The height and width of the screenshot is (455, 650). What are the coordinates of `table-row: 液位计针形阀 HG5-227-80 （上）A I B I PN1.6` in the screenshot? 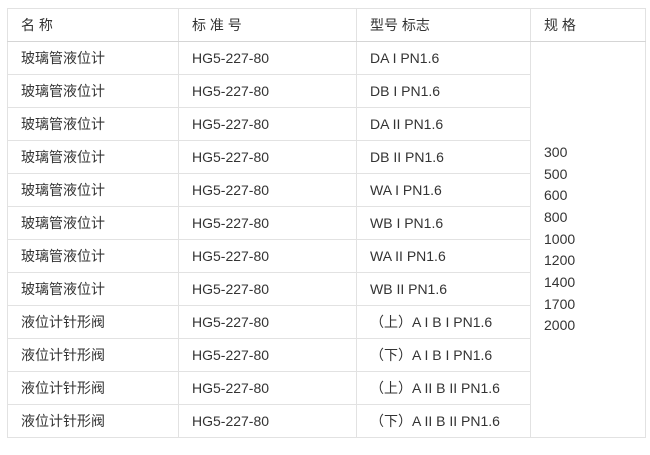 It's located at (326, 322).